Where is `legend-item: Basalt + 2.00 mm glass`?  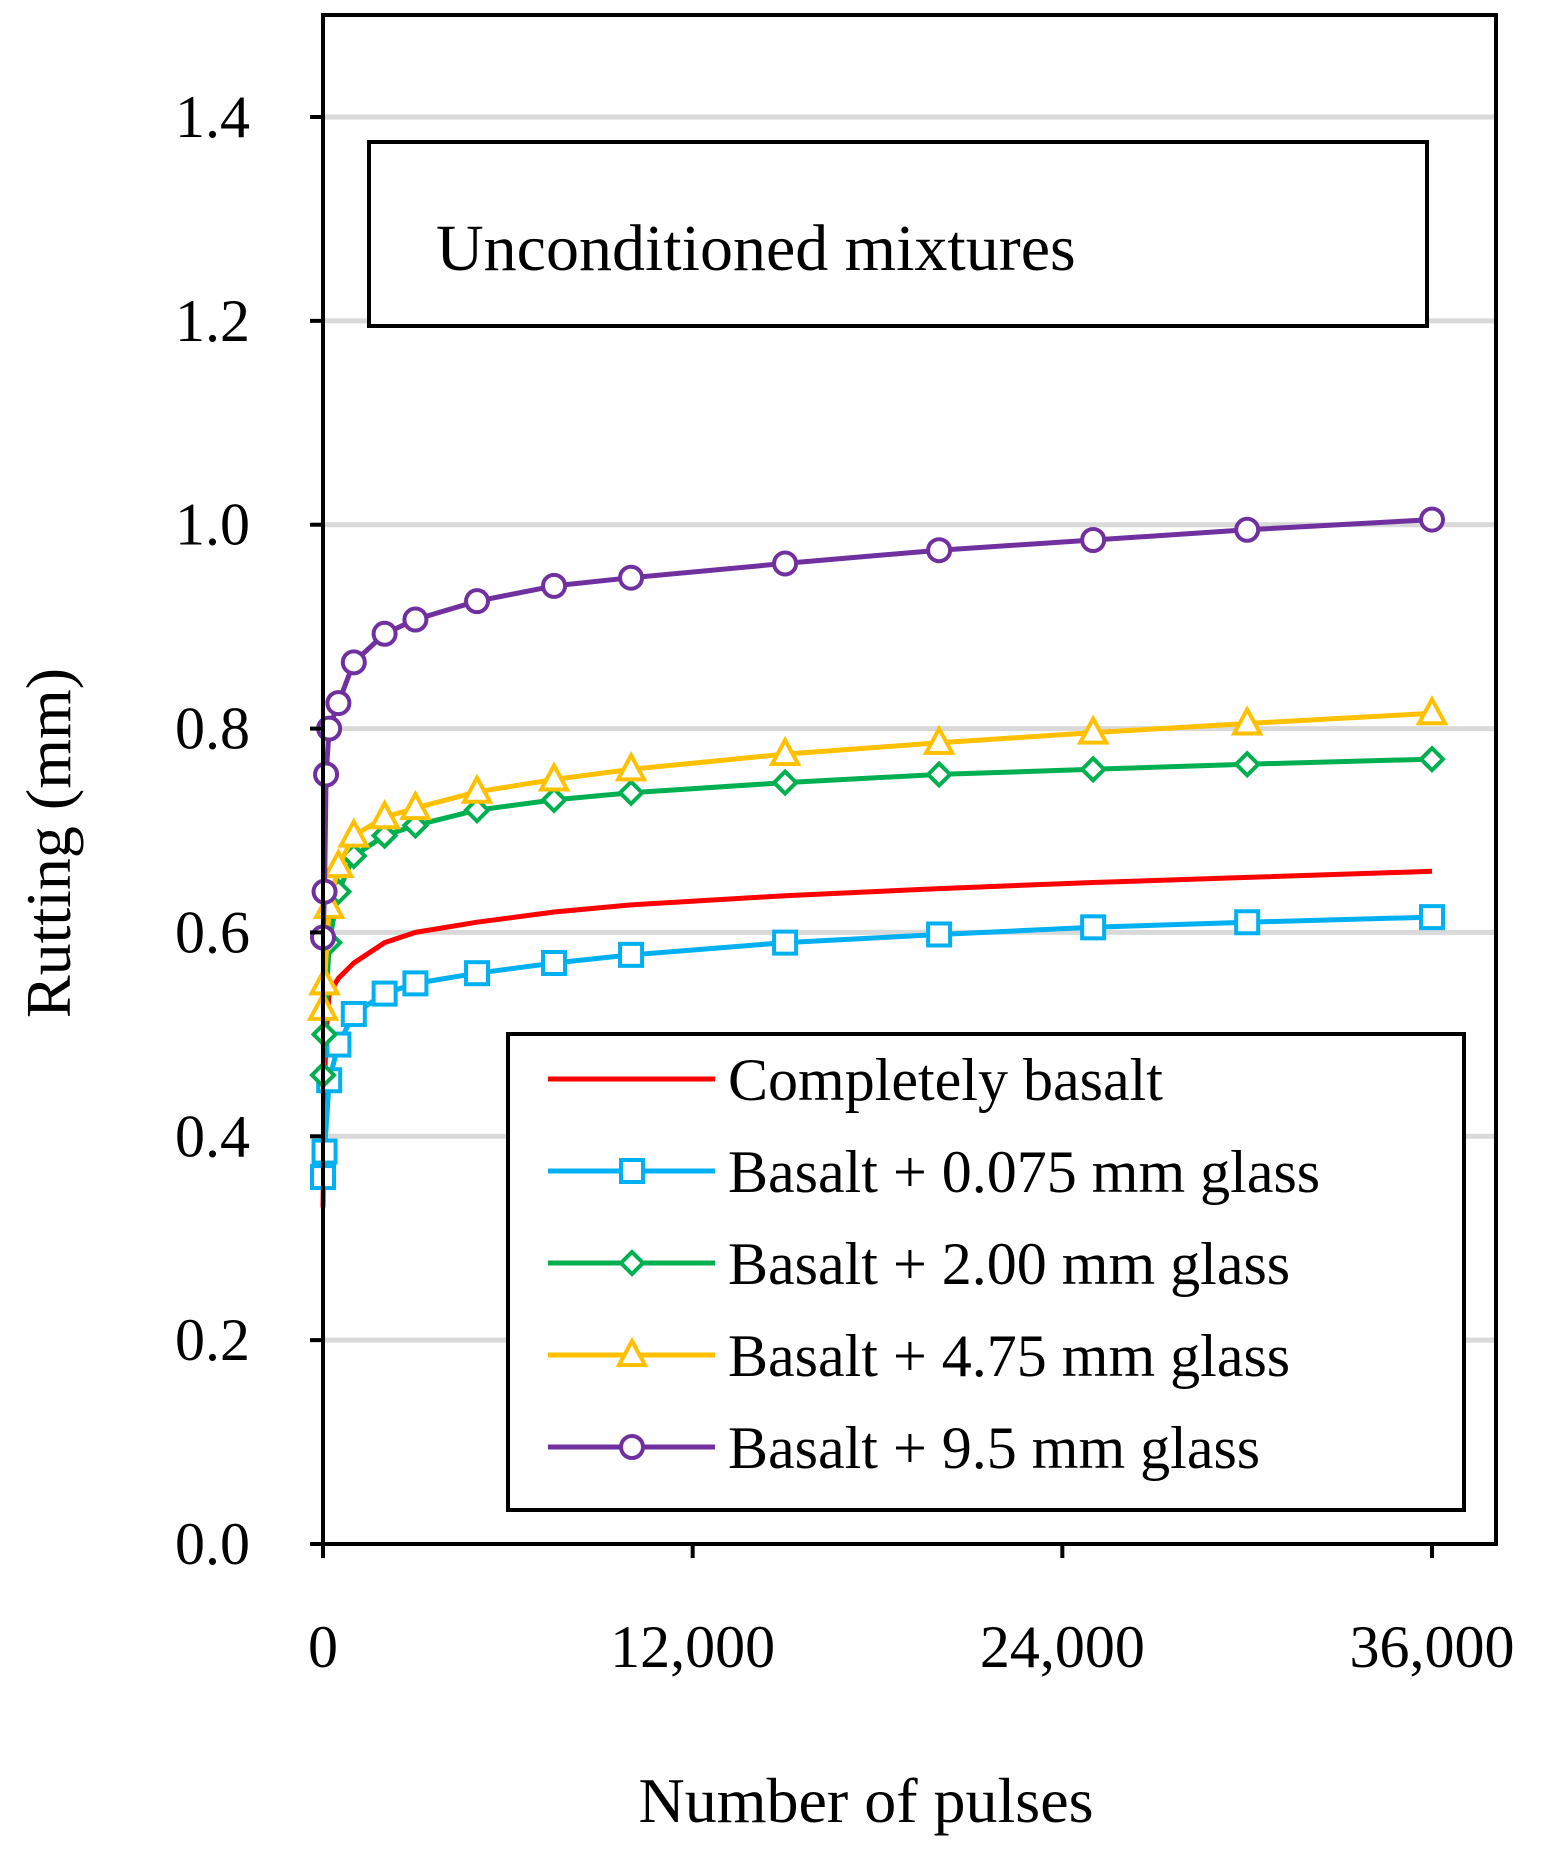
legend-item: Basalt + 2.00 mm glass is located at coordinates (919, 1264).